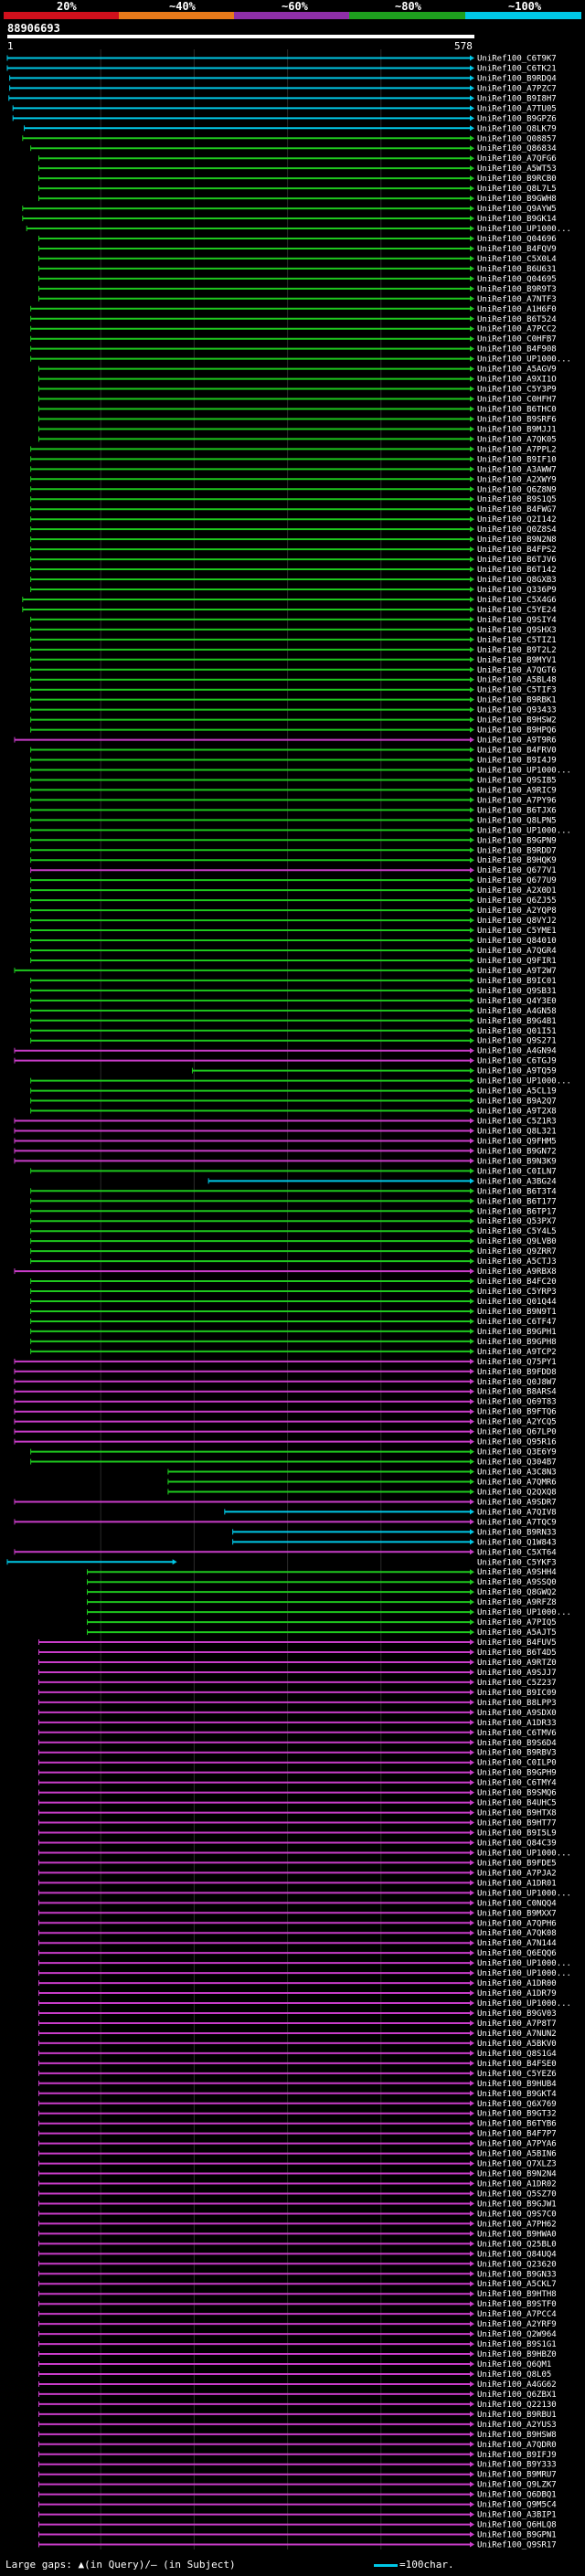 Image resolution: width=585 pixels, height=2576 pixels. What do you see at coordinates (517, 1151) in the screenshot?
I see `hit-label: UniRef100_B9GN72` at bounding box center [517, 1151].